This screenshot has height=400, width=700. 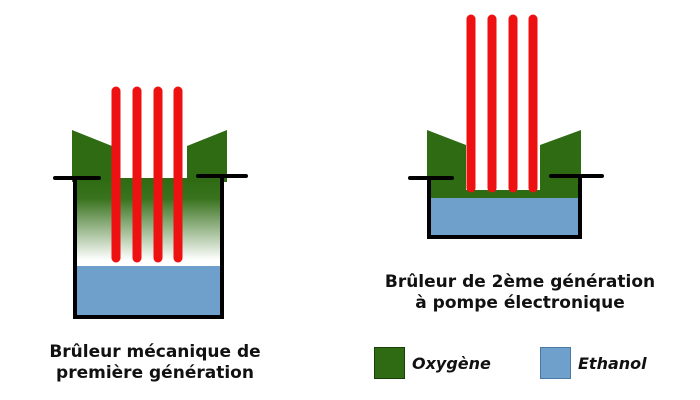 I want to click on legend-ethanol-label: Ethanol, so click(x=612, y=363).